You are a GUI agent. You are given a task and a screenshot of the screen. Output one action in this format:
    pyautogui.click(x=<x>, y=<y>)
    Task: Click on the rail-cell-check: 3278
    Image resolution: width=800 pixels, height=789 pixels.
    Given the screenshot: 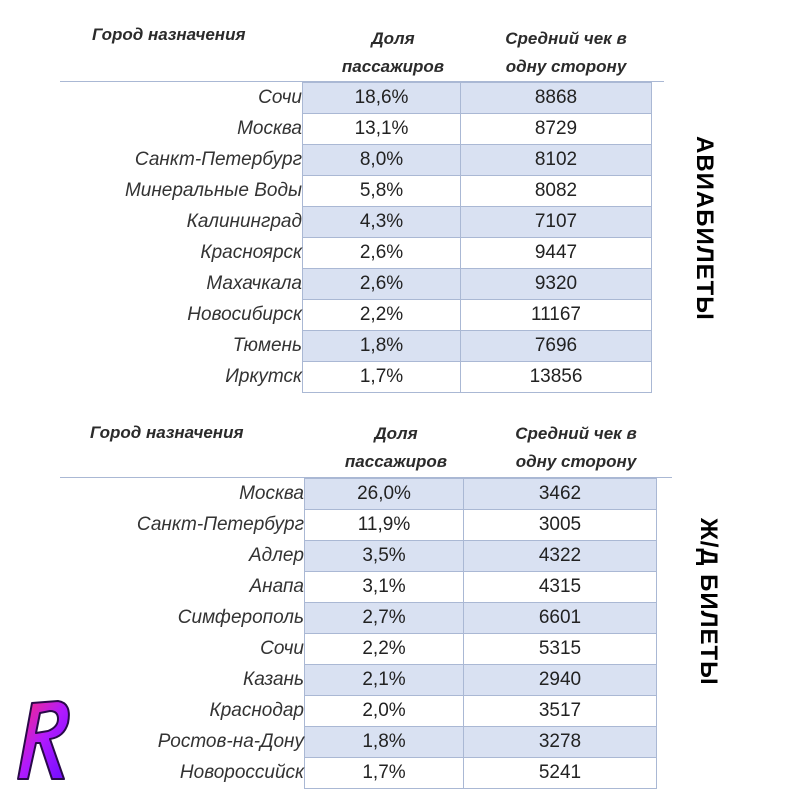 What is the action you would take?
    pyautogui.click(x=560, y=742)
    